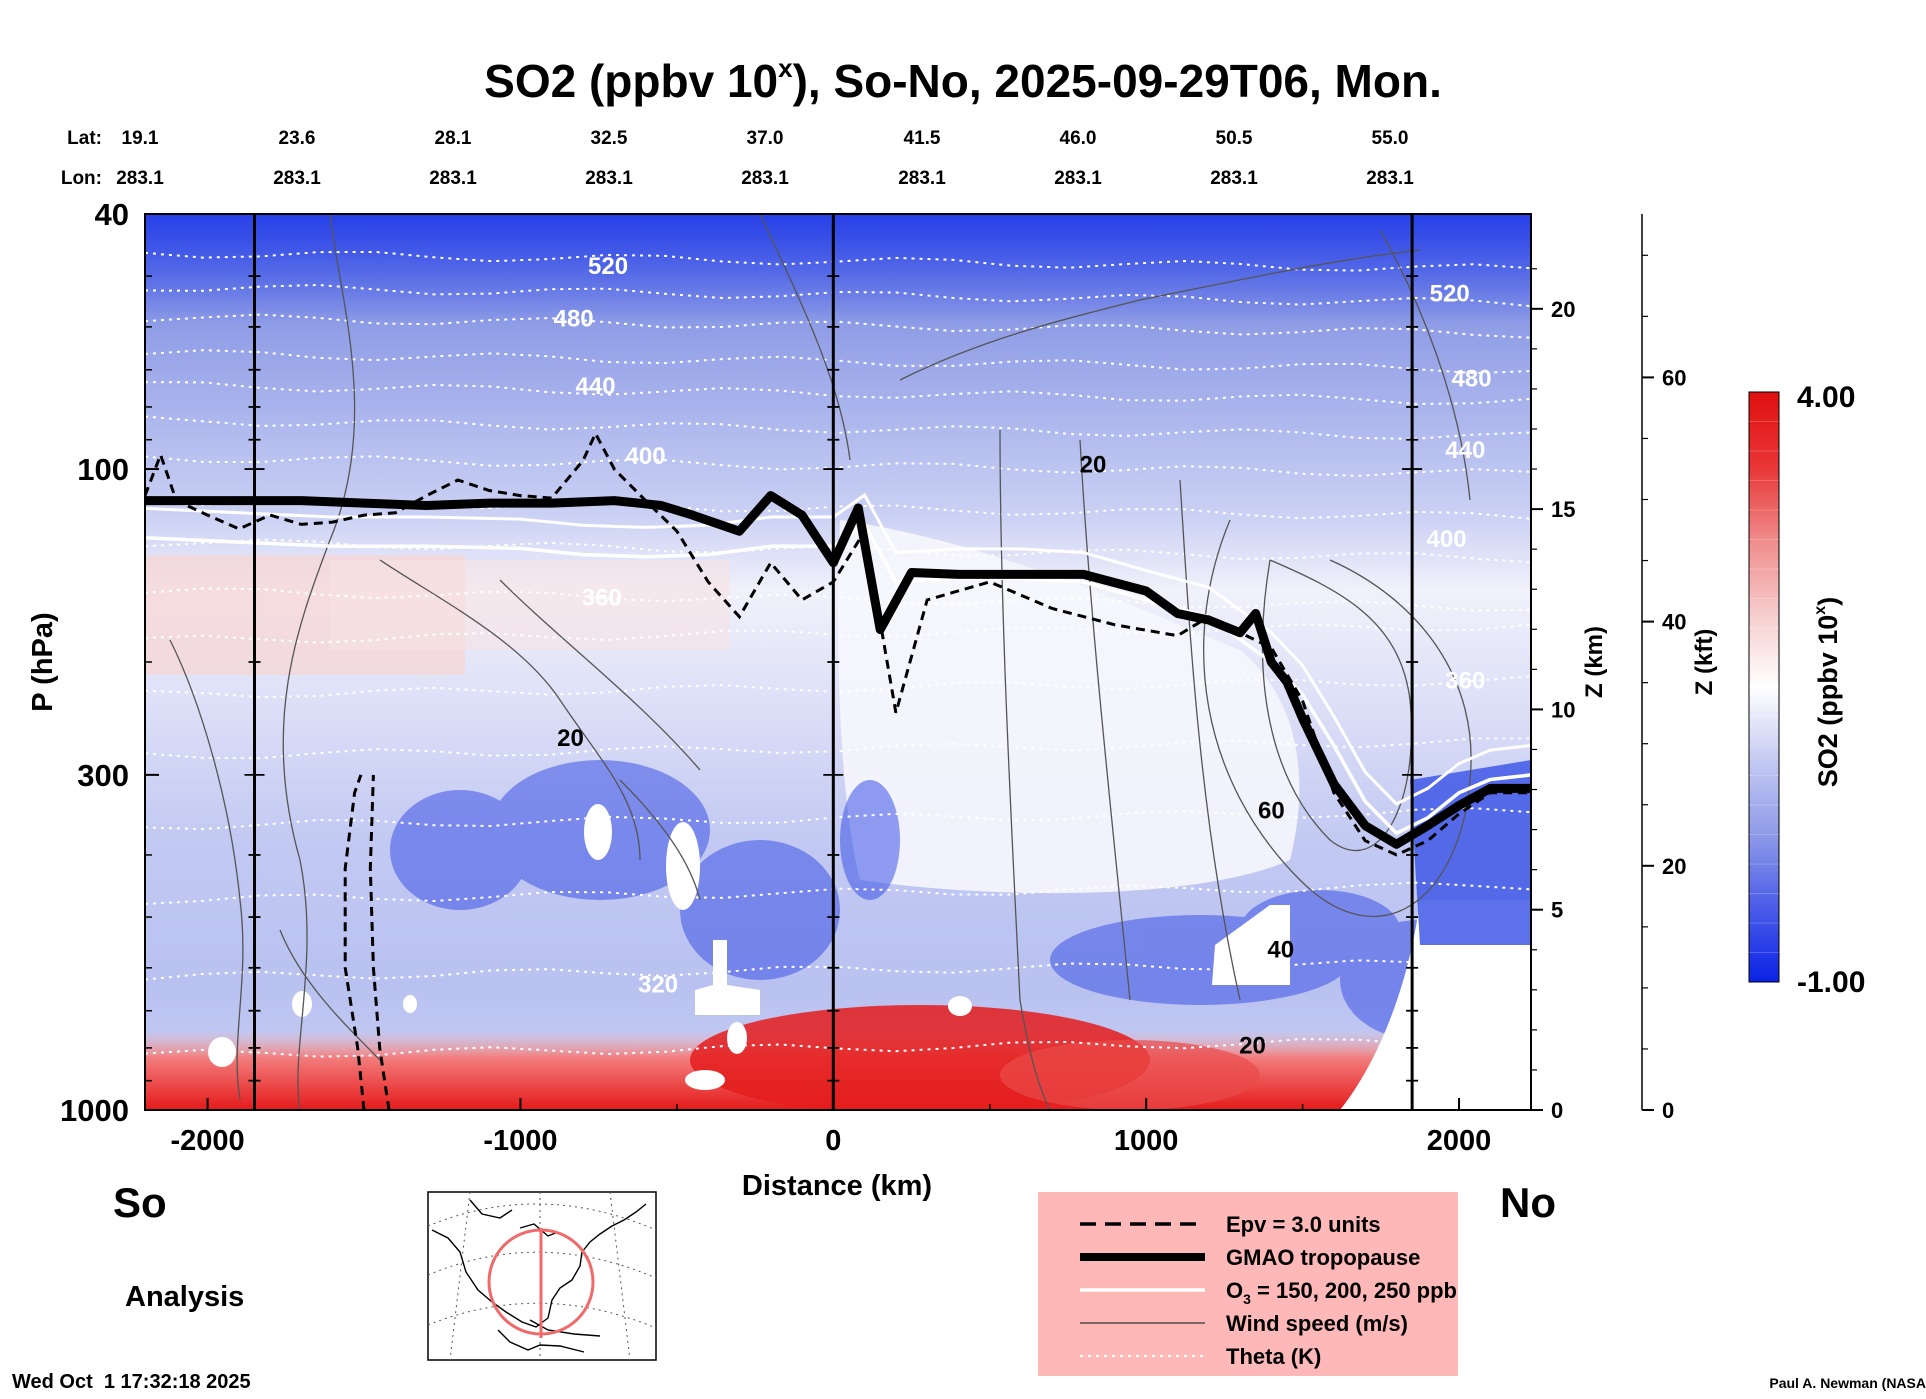 Image resolution: width=1926 pixels, height=1399 pixels. I want to click on y-tick-label: 40, so click(112, 214).